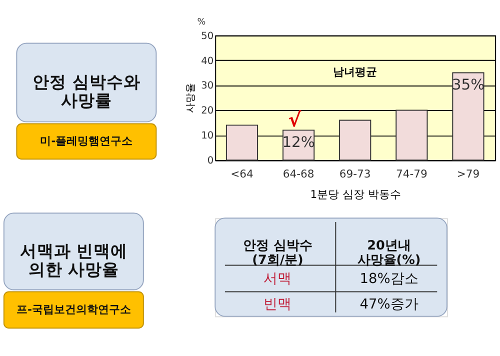  I want to click on text: 프-국립보건의학연구소, so click(73, 309).